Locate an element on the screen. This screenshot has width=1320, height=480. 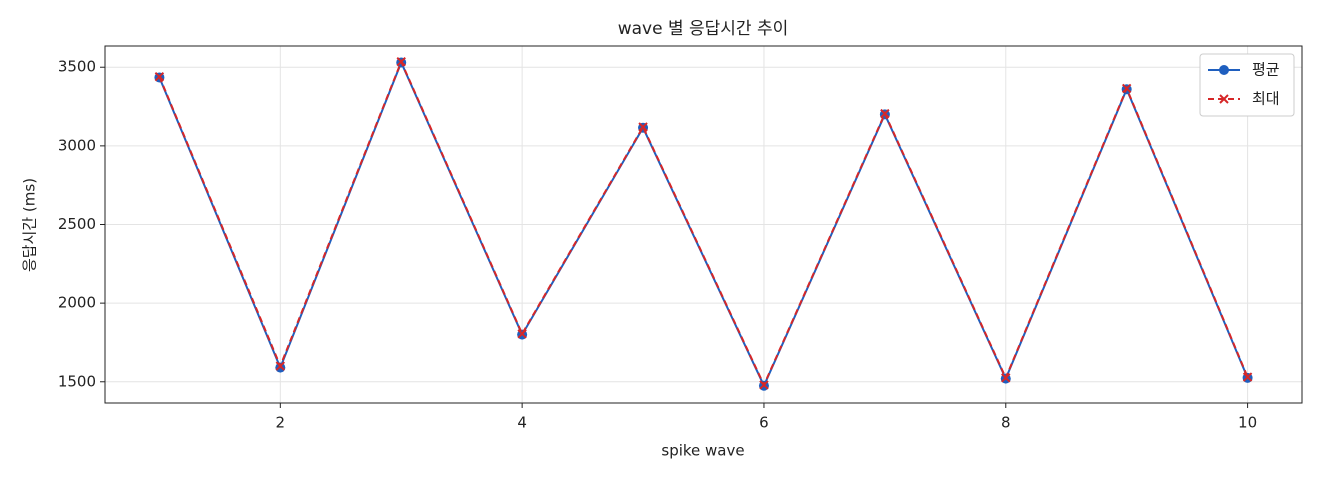
x-tick-label: 6 is located at coordinates (764, 423).